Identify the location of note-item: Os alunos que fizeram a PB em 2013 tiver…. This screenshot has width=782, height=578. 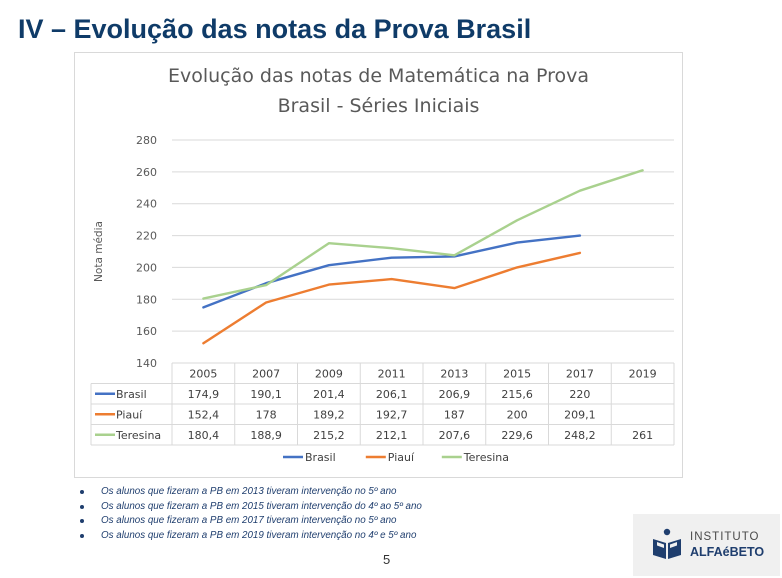
(251, 492).